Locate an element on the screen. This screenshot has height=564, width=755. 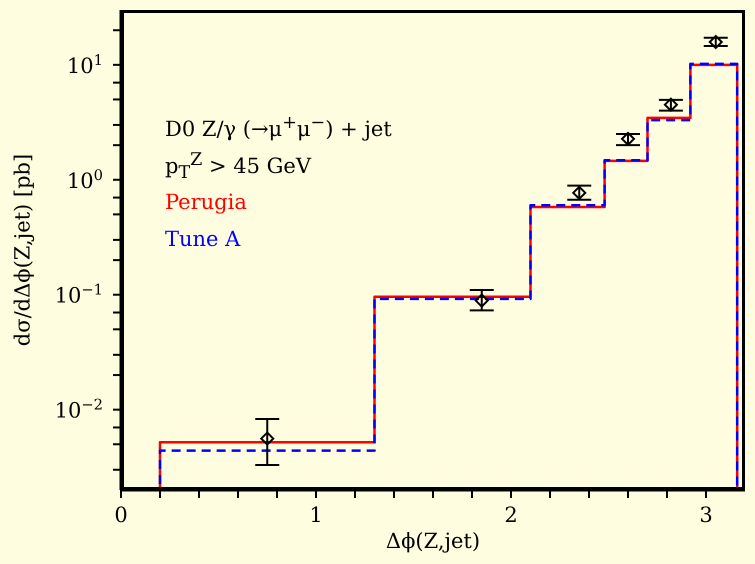
y-tick-label: 10$^{−1}$ is located at coordinates (78, 294).